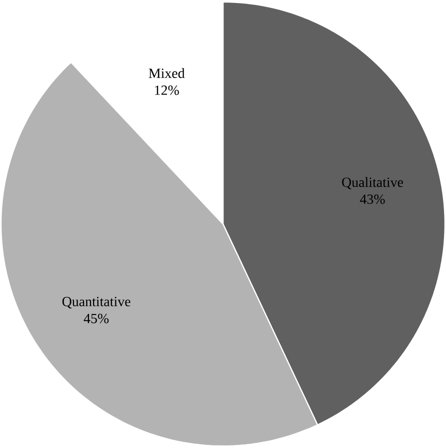 The height and width of the screenshot is (448, 446). Describe the element at coordinates (372, 183) in the screenshot. I see `slice-label: Qualitative` at that location.